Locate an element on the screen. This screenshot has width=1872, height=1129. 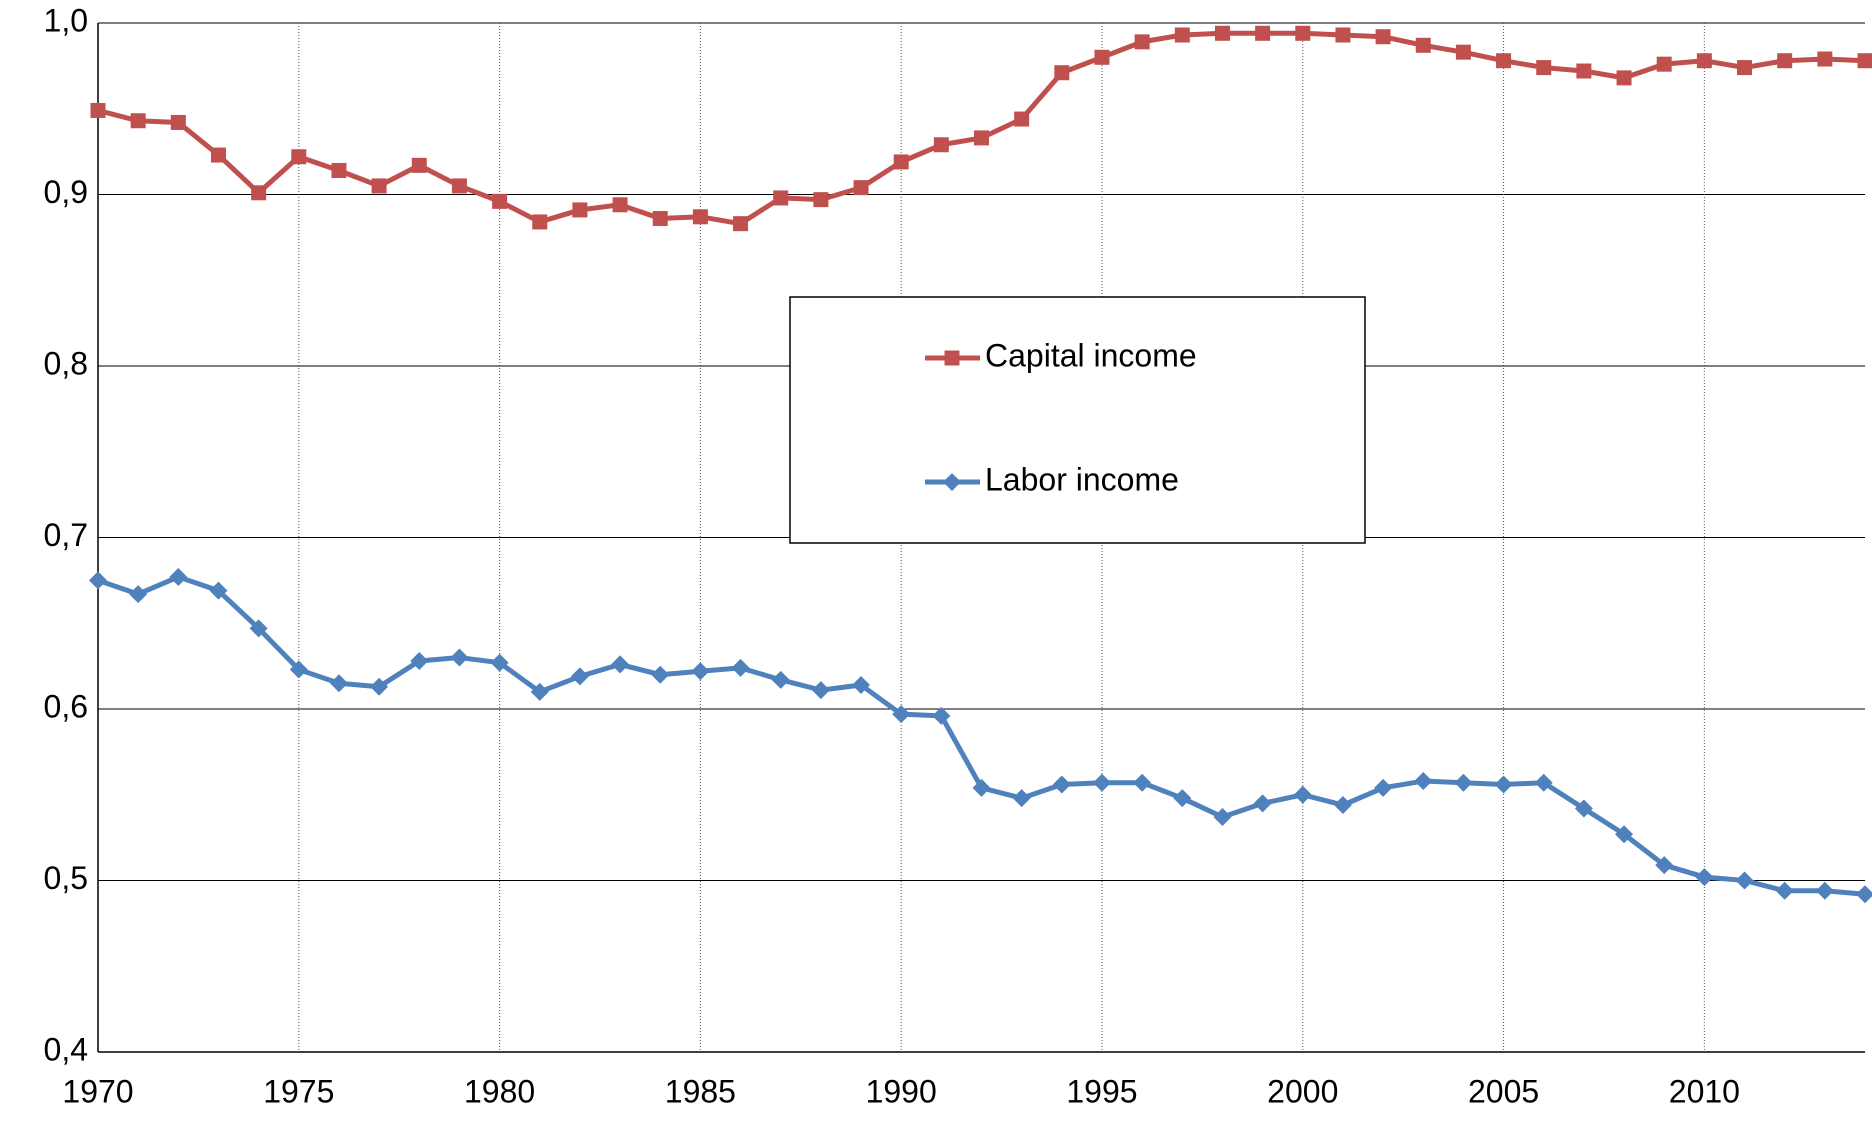
x-tick-label: 1970 is located at coordinates (97, 1091).